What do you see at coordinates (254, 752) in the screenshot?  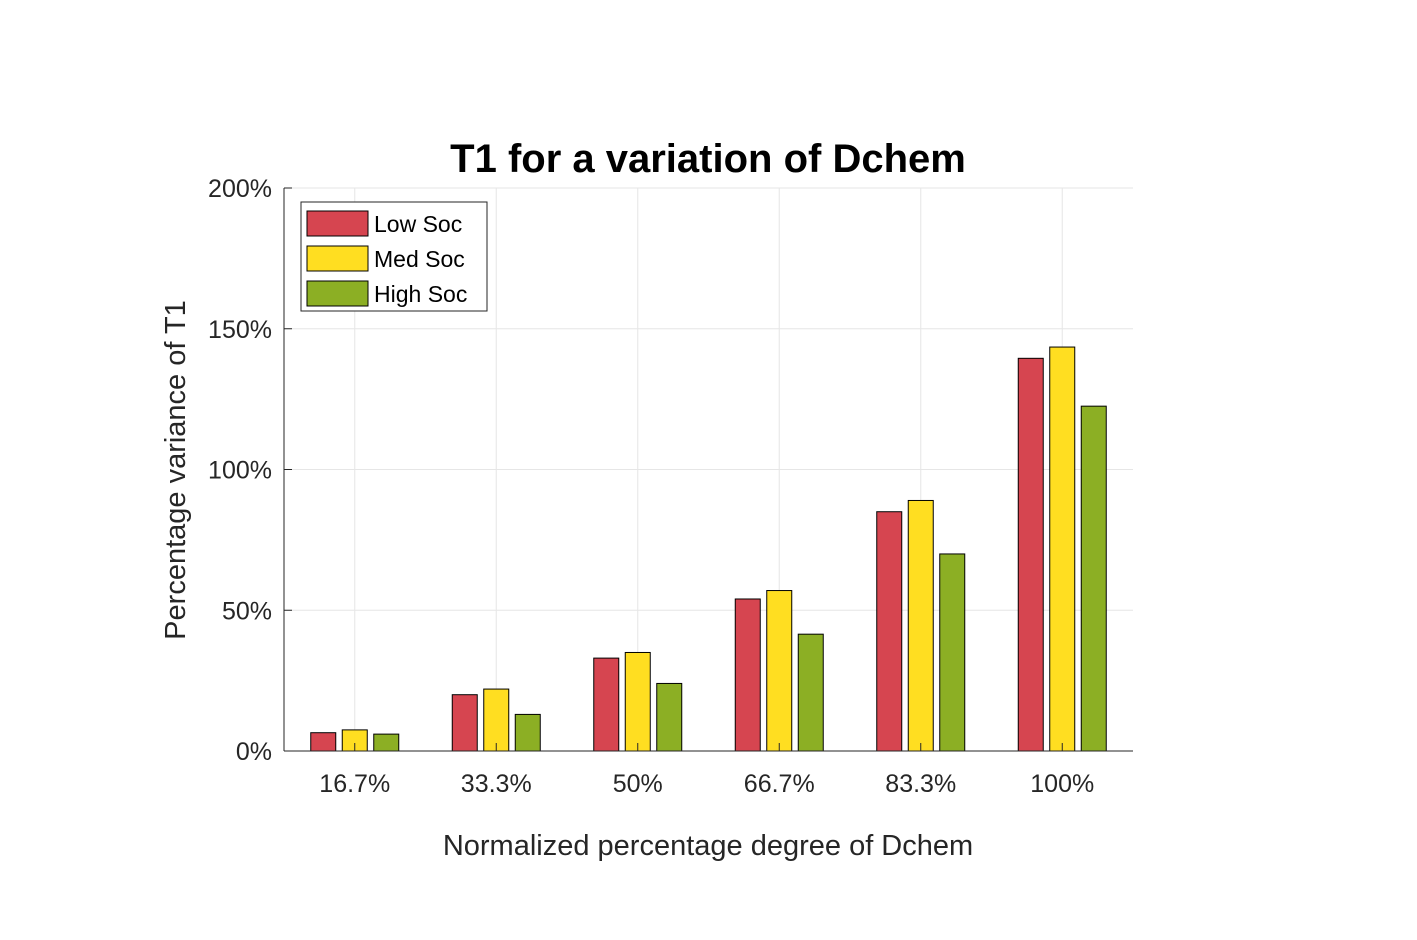 I see `y-tick-label: 0%` at bounding box center [254, 752].